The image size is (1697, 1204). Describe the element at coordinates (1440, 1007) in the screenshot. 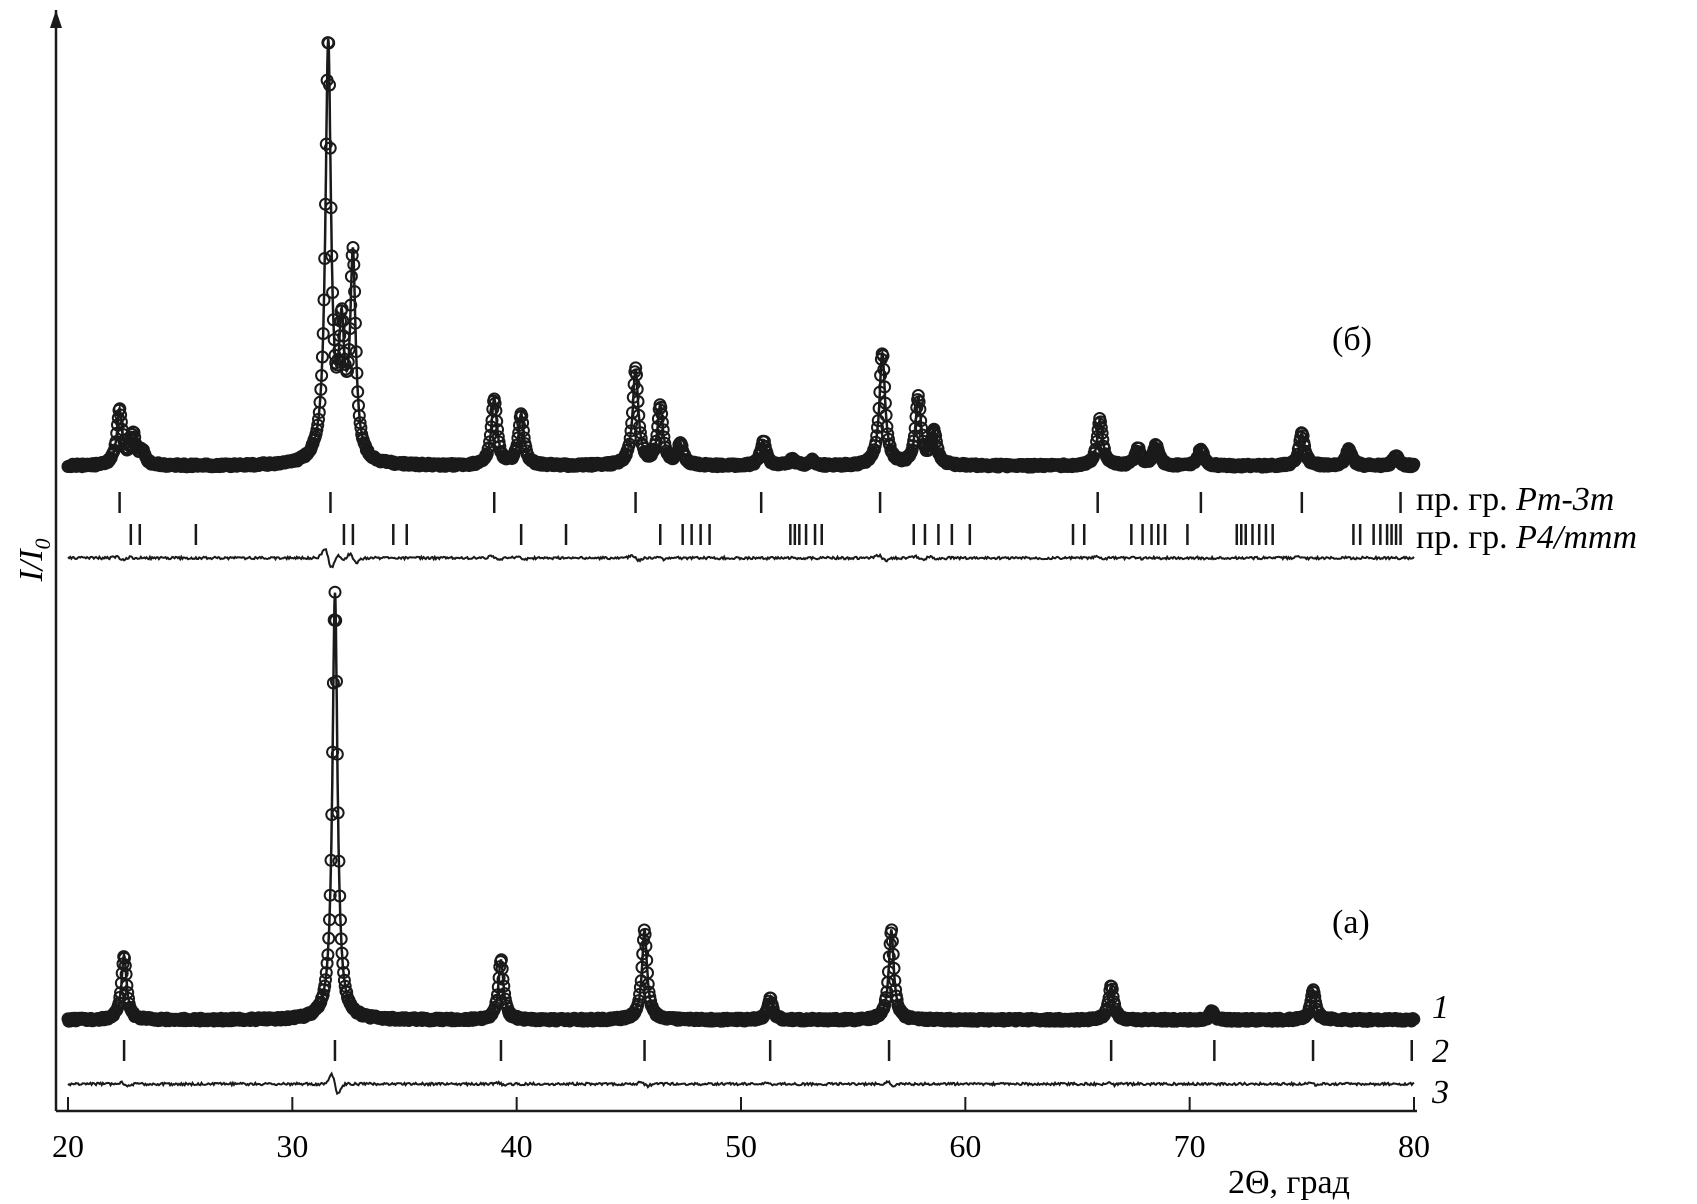

I see `curve-label-1: 1` at that location.